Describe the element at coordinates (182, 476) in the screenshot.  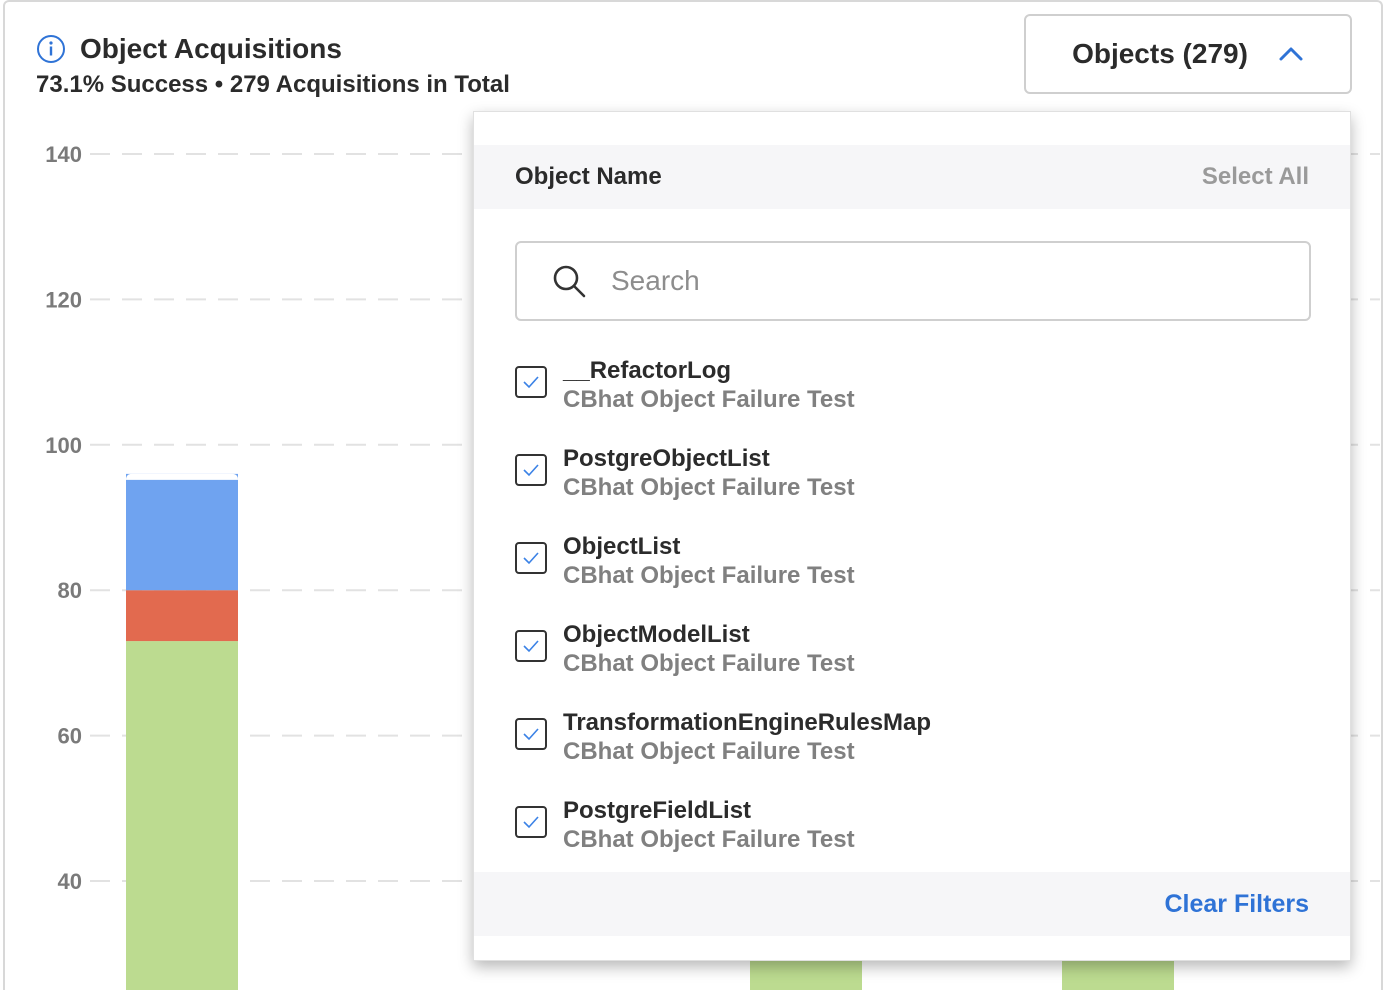
I see `bar-corner` at that location.